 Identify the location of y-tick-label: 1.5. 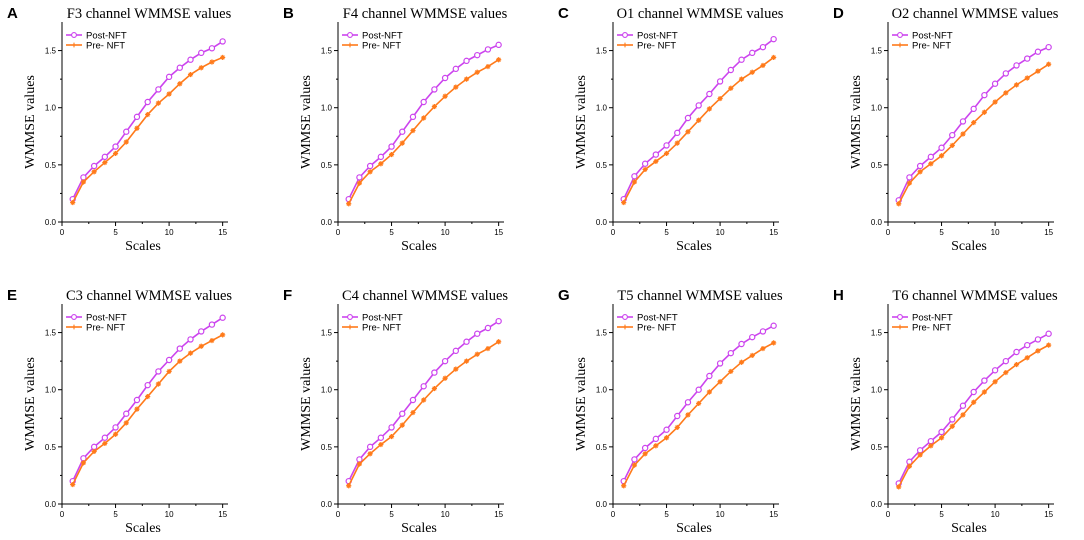
(51, 333).